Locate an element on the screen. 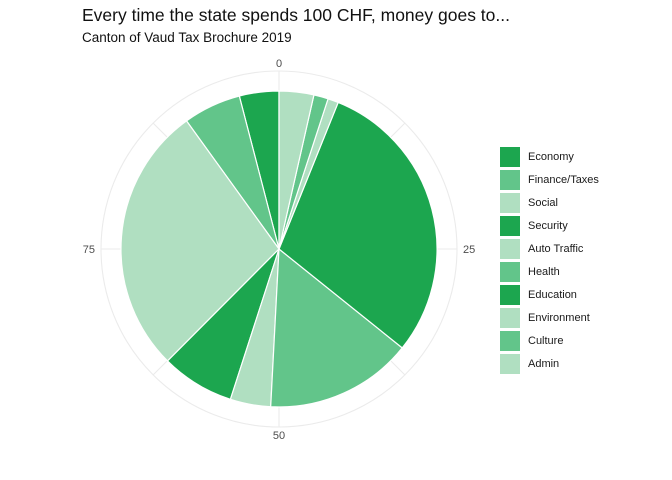 The width and height of the screenshot is (672, 480). legend-item: Social is located at coordinates (549, 202).